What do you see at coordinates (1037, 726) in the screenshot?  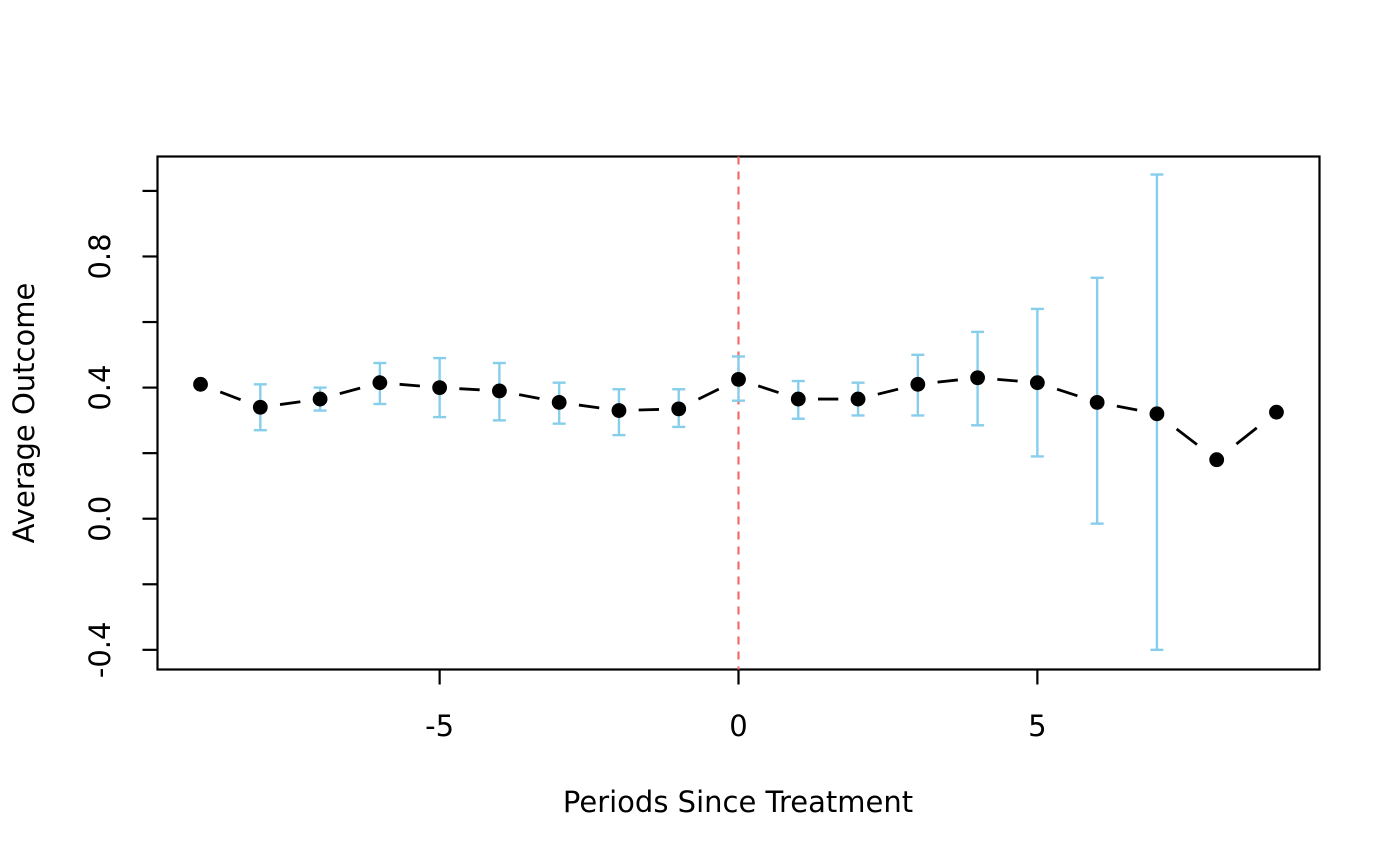 I see `x-tick-label: 5` at bounding box center [1037, 726].